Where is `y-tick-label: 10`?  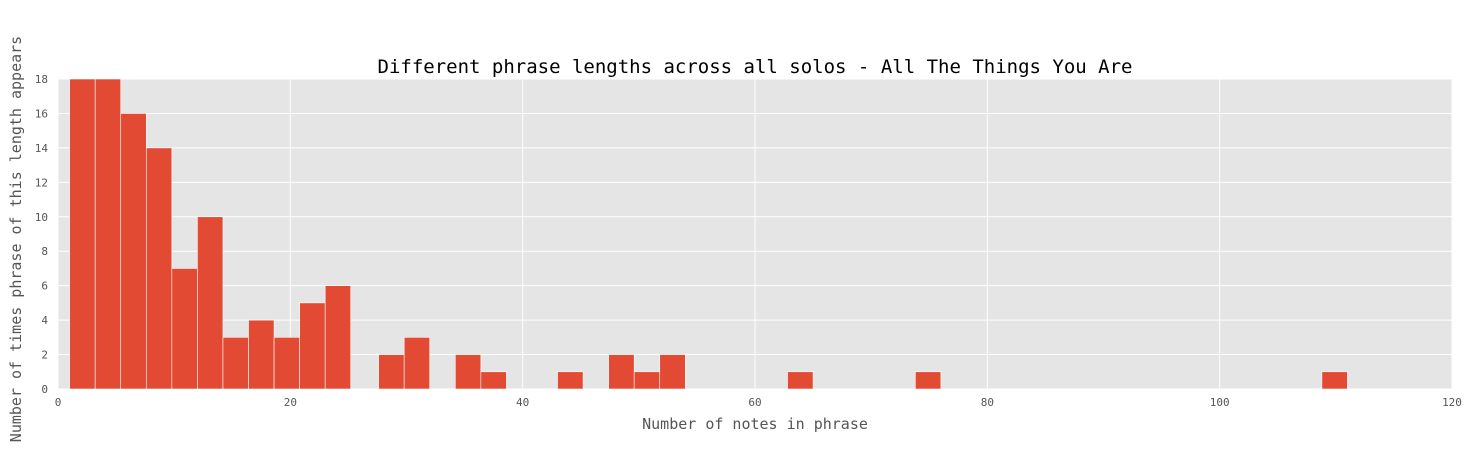 y-tick-label: 10 is located at coordinates (41, 217).